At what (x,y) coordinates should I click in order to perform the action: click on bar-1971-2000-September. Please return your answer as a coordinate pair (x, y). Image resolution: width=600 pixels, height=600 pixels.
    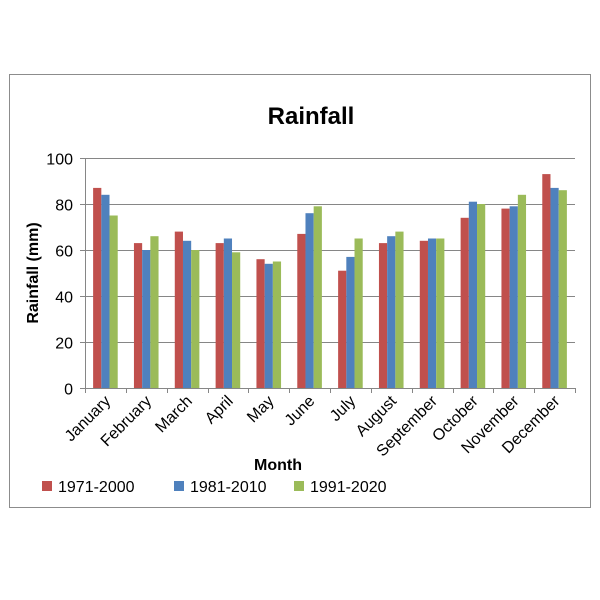
    Looking at the image, I should click on (423, 314).